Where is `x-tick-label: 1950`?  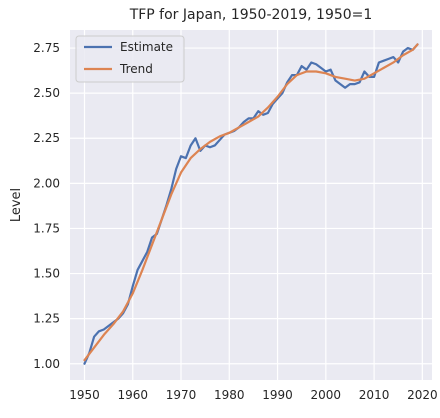
x-tick-label: 1950 is located at coordinates (84, 395).